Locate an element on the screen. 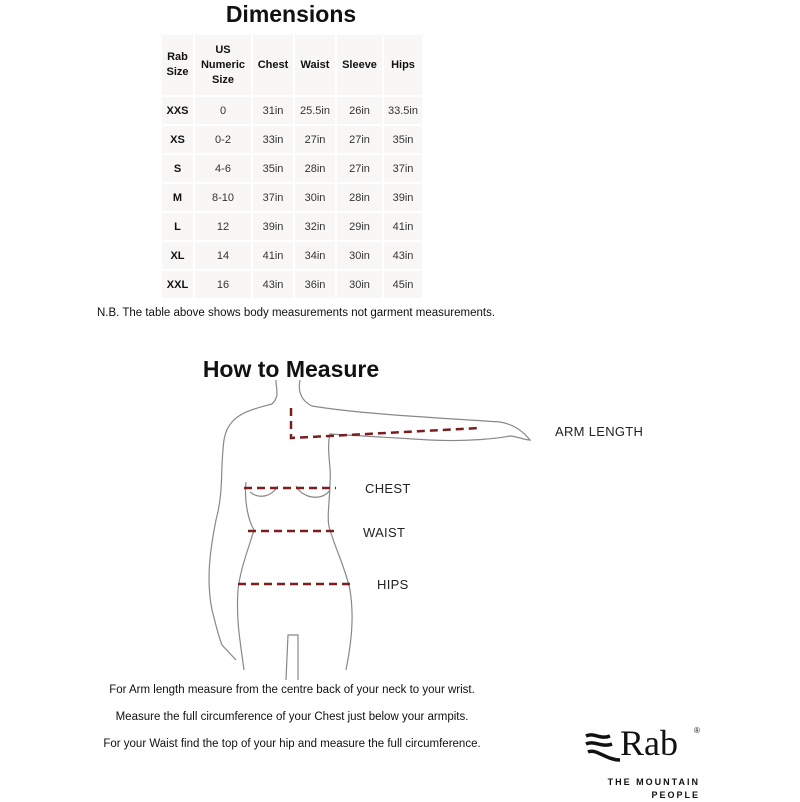 This screenshot has width=800, height=802. table-cell: 26in is located at coordinates (359, 110).